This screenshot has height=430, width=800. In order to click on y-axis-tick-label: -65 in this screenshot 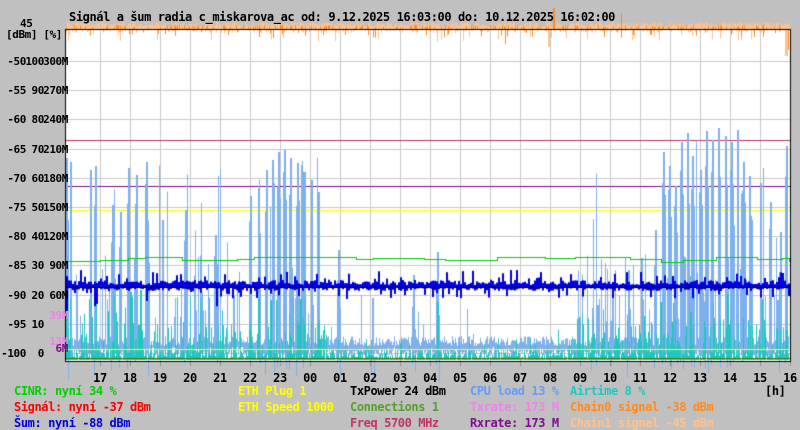, I will do `click(16, 149)`.